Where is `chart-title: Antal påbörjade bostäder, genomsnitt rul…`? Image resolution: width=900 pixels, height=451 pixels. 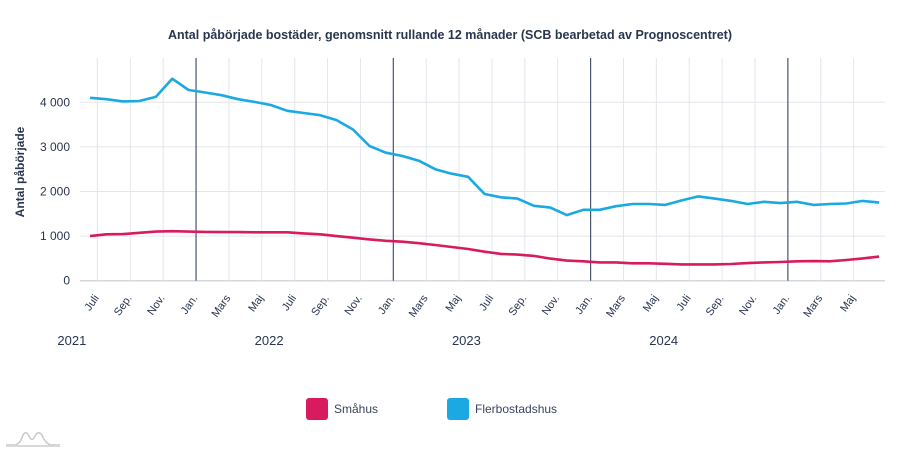 chart-title: Antal påbörjade bostäder, genomsnitt rul… is located at coordinates (449, 35).